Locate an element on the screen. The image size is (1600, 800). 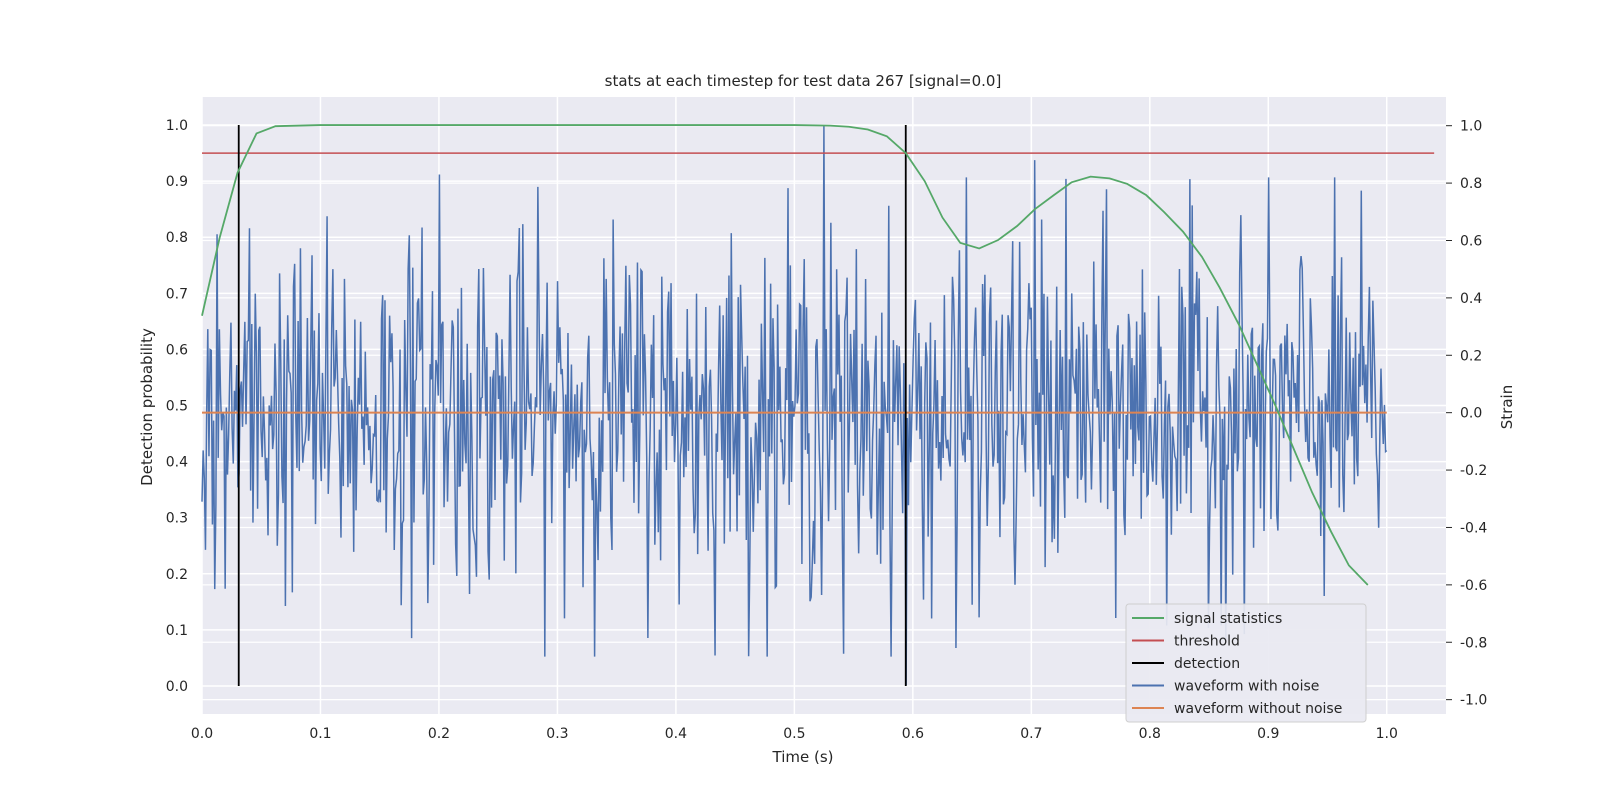
right-y-tick-label: -0.6 is located at coordinates (1473, 586).